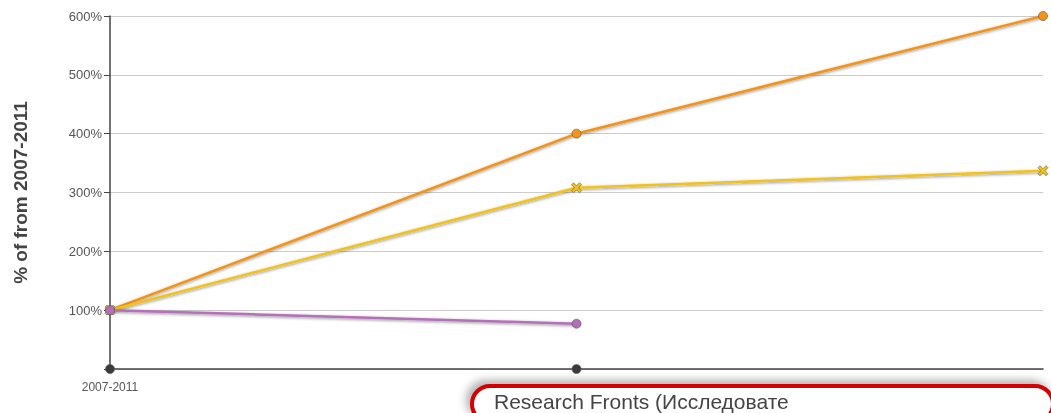 The width and height of the screenshot is (1051, 413). Describe the element at coordinates (85, 192) in the screenshot. I see `y-tick-label: 300%` at that location.